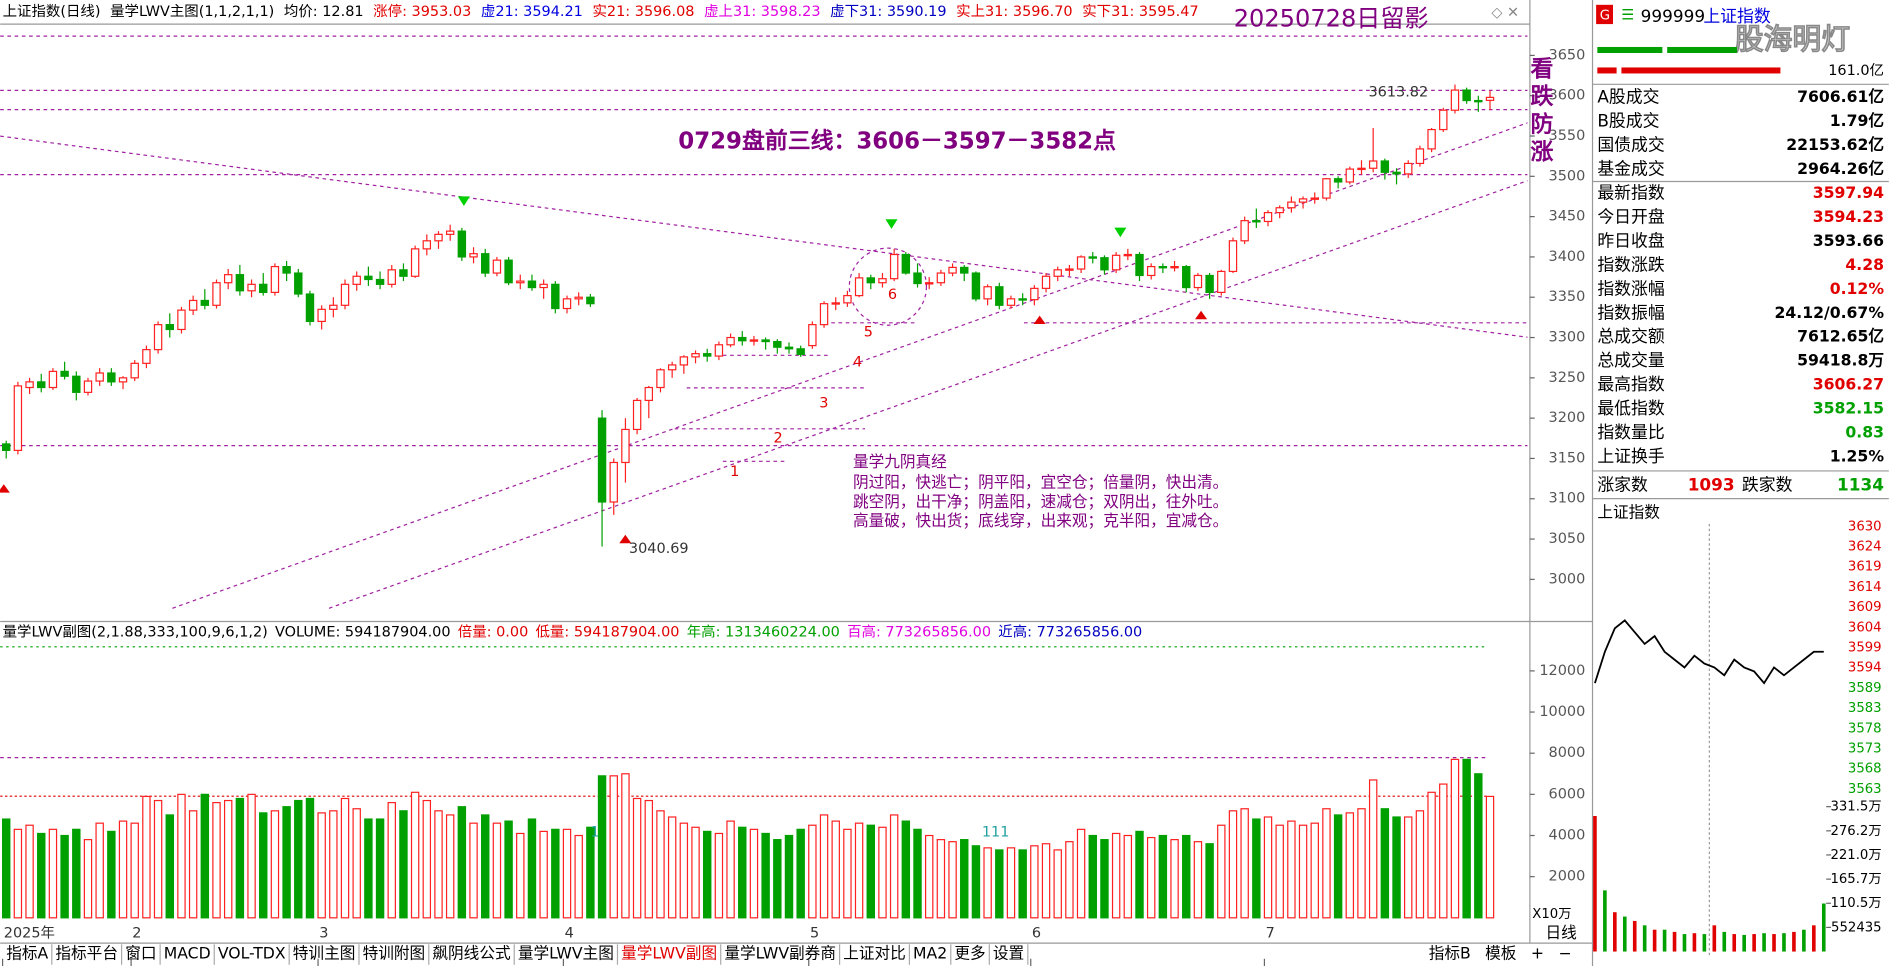 The height and width of the screenshot is (966, 1889). Describe the element at coordinates (422, 11) in the screenshot. I see `header-item: 涨停: 3953.03` at that location.